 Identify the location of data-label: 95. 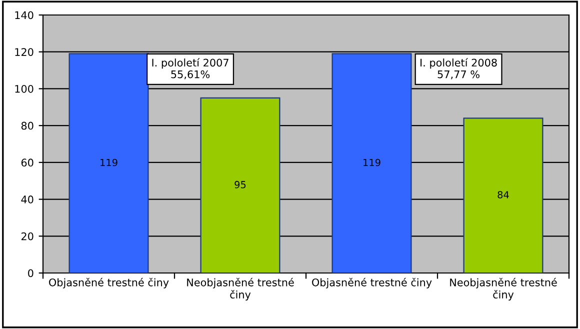
(240, 184).